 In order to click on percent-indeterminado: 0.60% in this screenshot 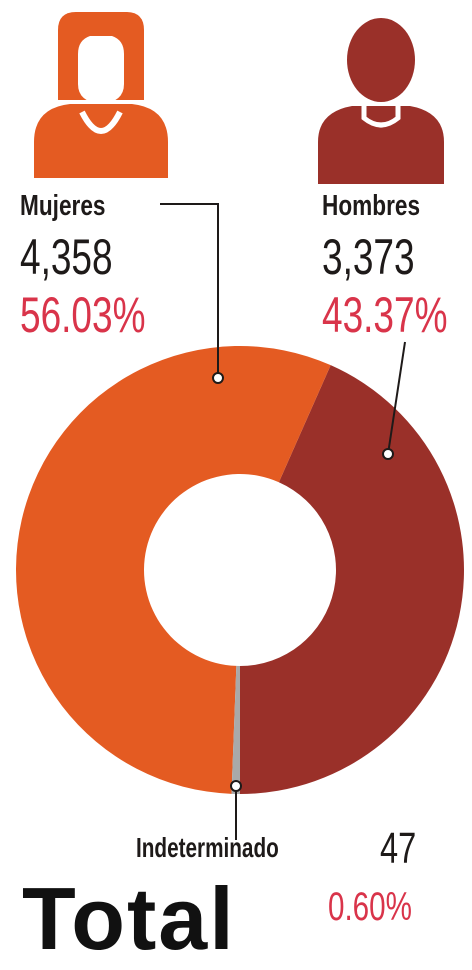, I will do `click(370, 907)`.